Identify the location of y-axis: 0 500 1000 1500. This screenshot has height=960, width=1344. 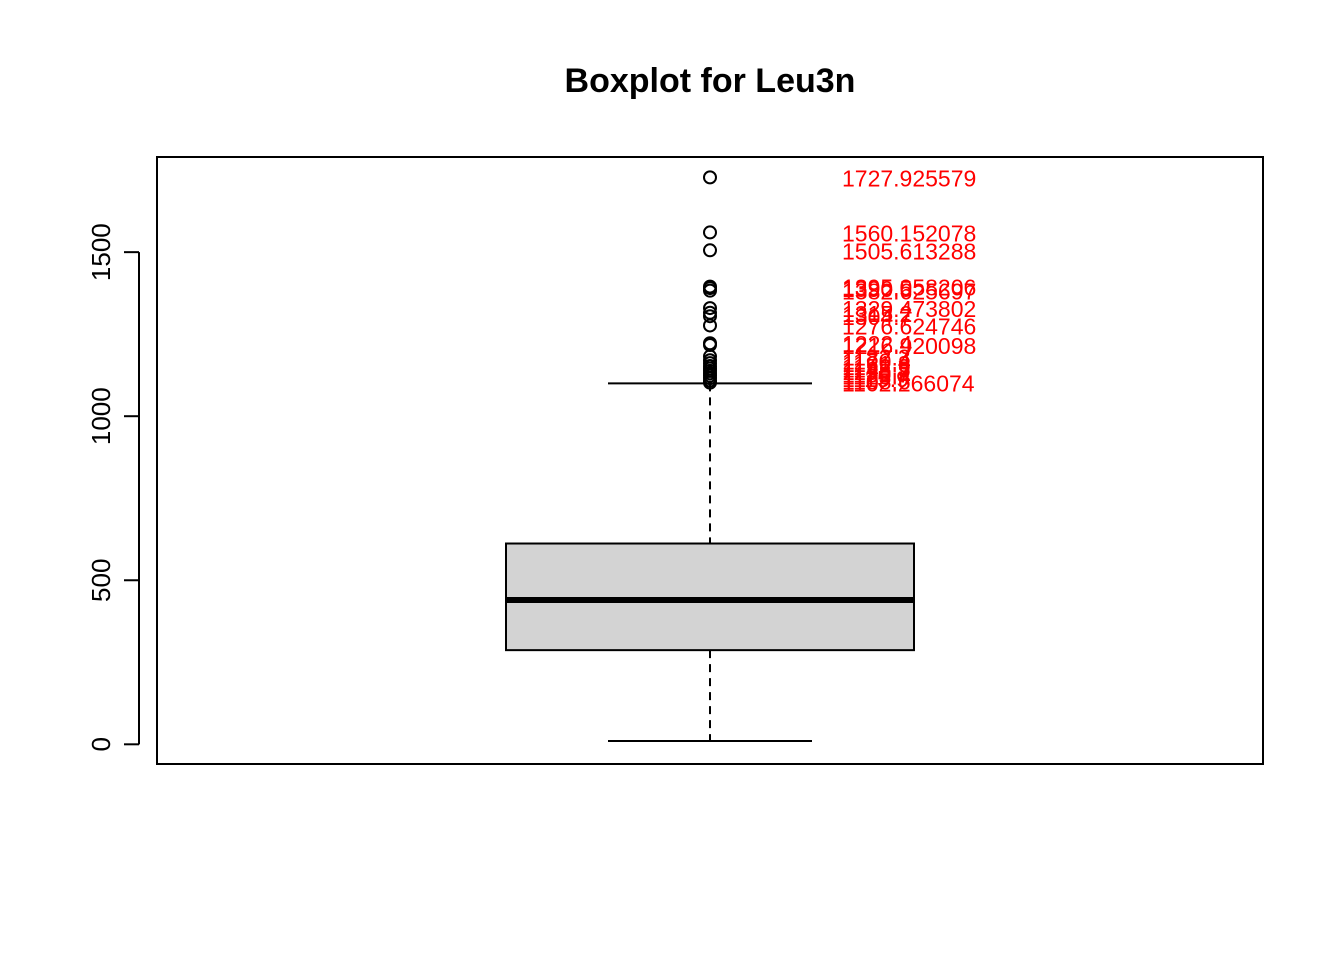
(113, 487).